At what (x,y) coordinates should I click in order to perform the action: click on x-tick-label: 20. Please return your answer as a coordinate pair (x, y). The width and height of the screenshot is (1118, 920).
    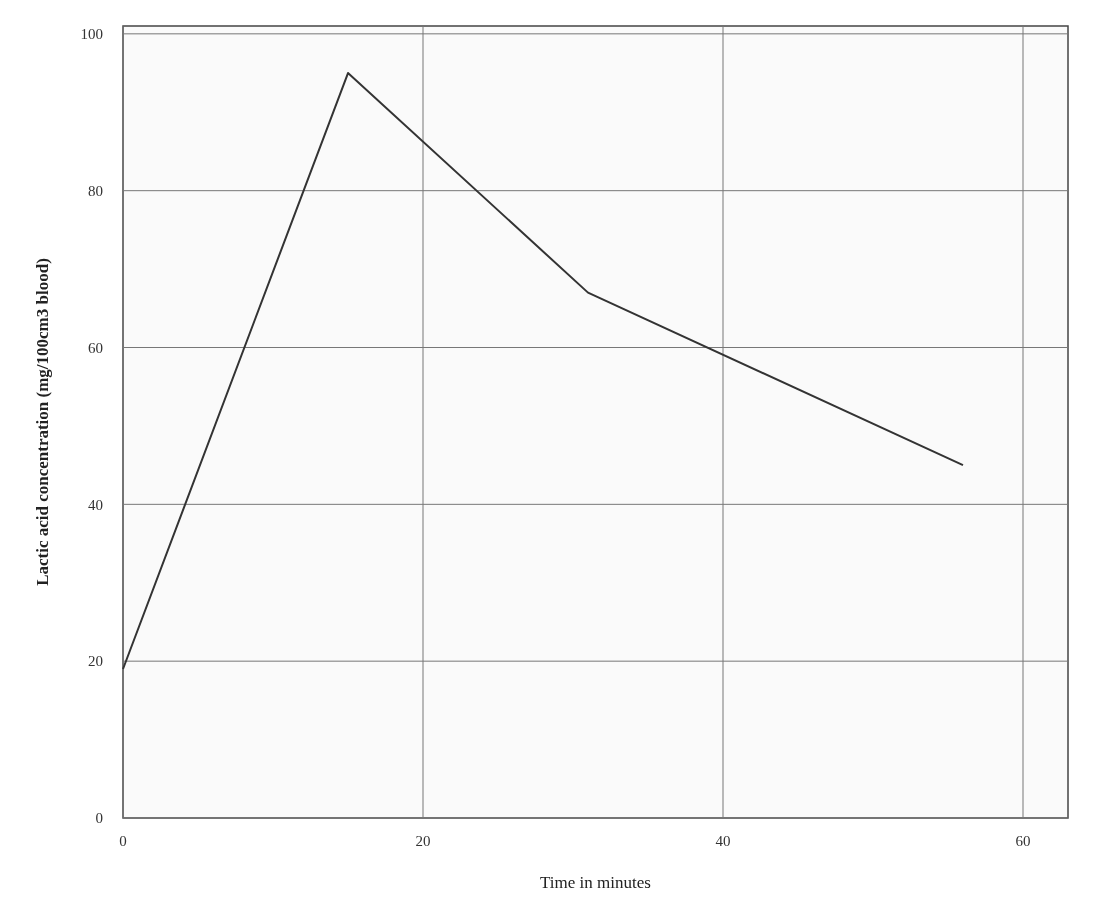
    Looking at the image, I should click on (423, 841).